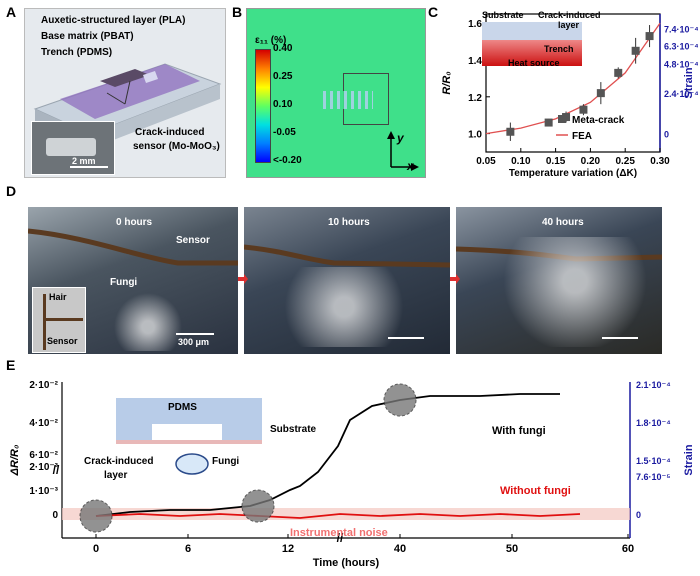 The width and height of the screenshot is (700, 576). I want to click on label-trench: Trench (PDMS), so click(77, 52).